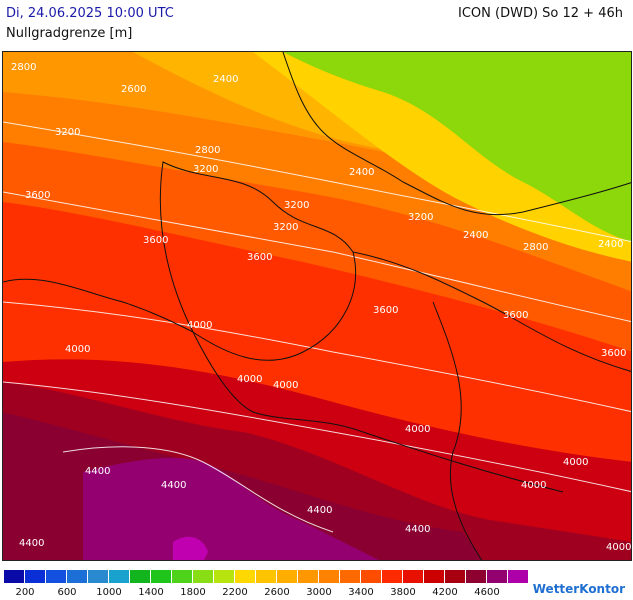 The width and height of the screenshot is (633, 600). Describe the element at coordinates (90, 13) in the screenshot. I see `forecast-datetime: Di, 24.06.2025 10:00 UTC` at that location.